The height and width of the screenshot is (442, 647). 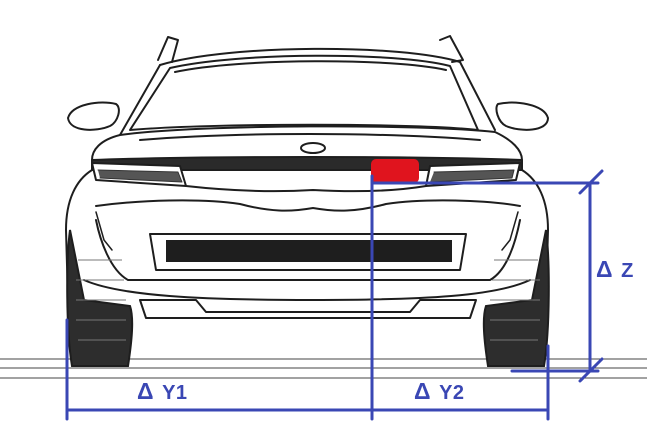 I want to click on roof-rail-left, so click(x=168, y=49).